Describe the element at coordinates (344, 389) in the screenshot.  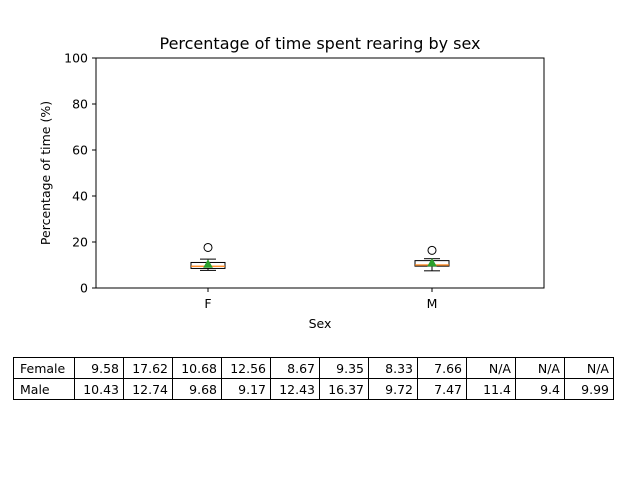
I see `table-cell: 16.37` at that location.